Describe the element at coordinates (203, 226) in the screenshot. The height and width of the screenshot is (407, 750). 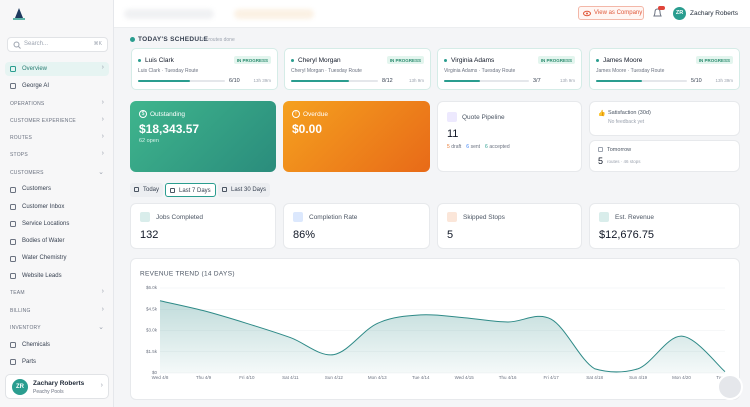
I see `kpi-card: Jobs Completed 132` at that location.